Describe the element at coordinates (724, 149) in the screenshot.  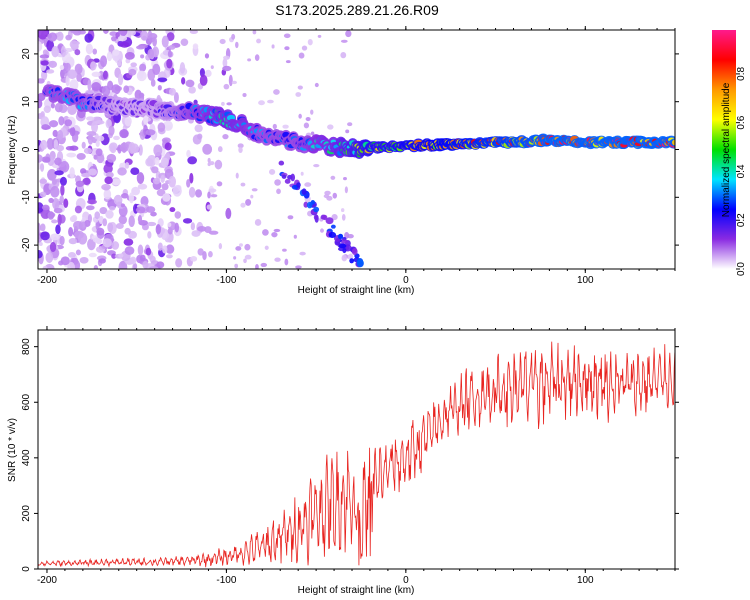
I see `colorbar-gradient` at that location.